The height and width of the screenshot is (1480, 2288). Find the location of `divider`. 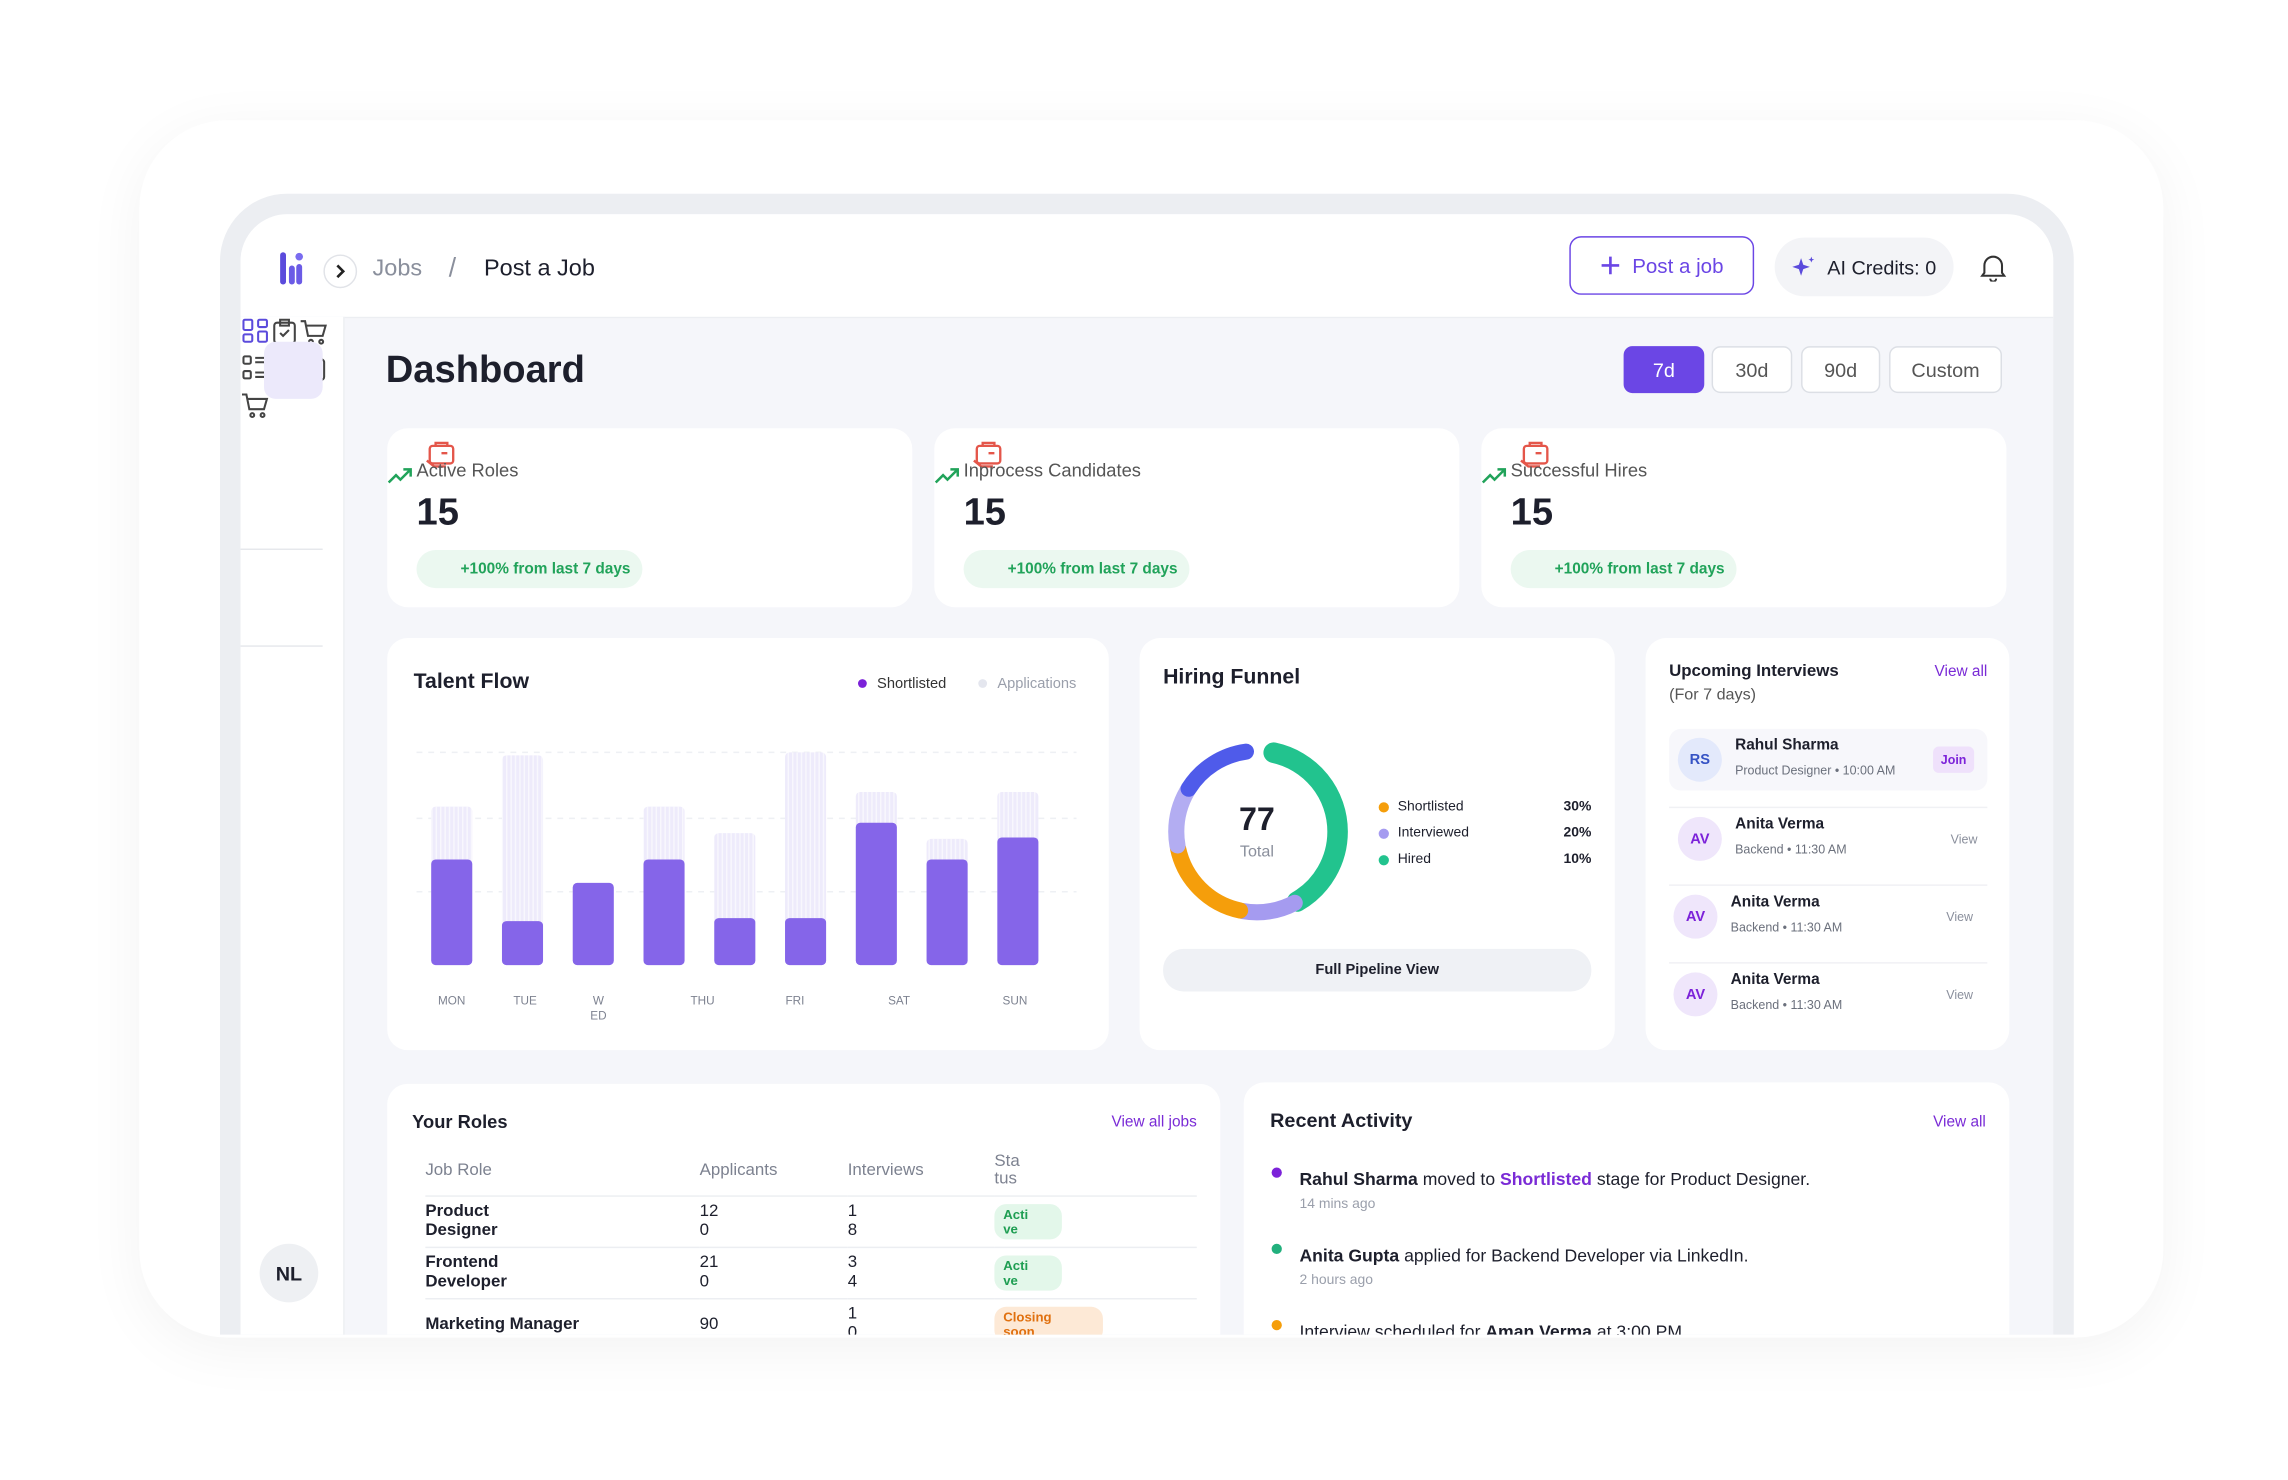

divider is located at coordinates (281, 646).